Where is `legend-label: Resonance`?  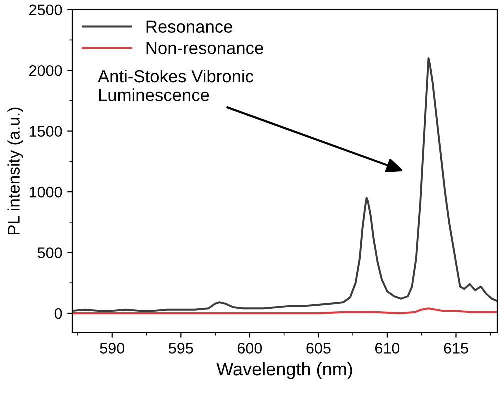
legend-label: Resonance is located at coordinates (189, 27).